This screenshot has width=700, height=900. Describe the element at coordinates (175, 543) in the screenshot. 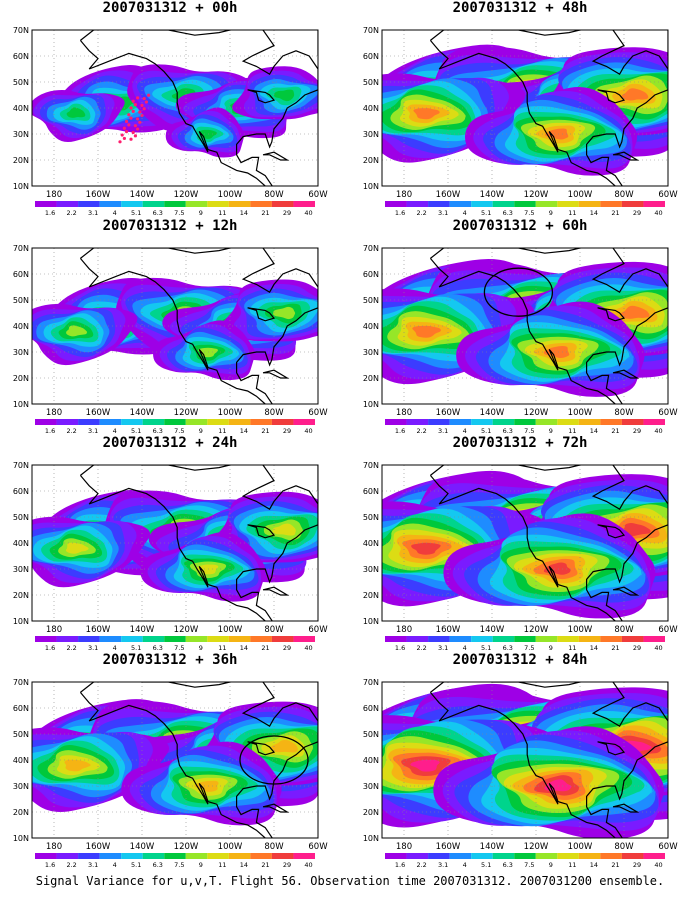

I see `plot-frame` at that location.